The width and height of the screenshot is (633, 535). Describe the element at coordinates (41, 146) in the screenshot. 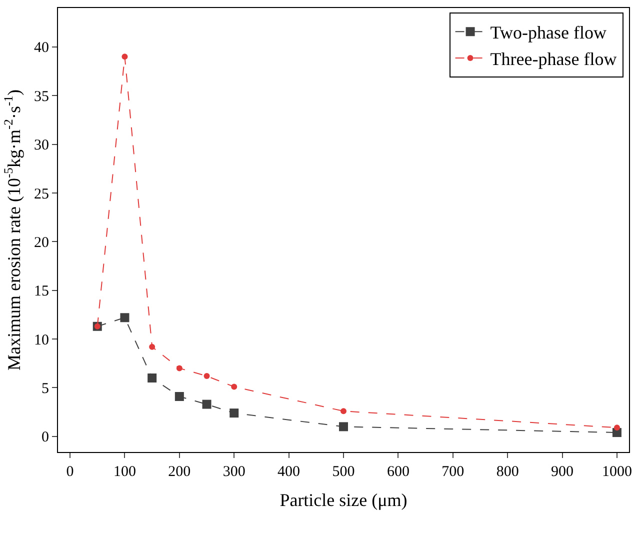

I see `y-tick-label: 30` at that location.